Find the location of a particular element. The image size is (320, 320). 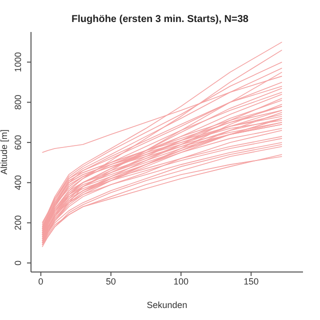

x-tick-label: 150 is located at coordinates (251, 281).